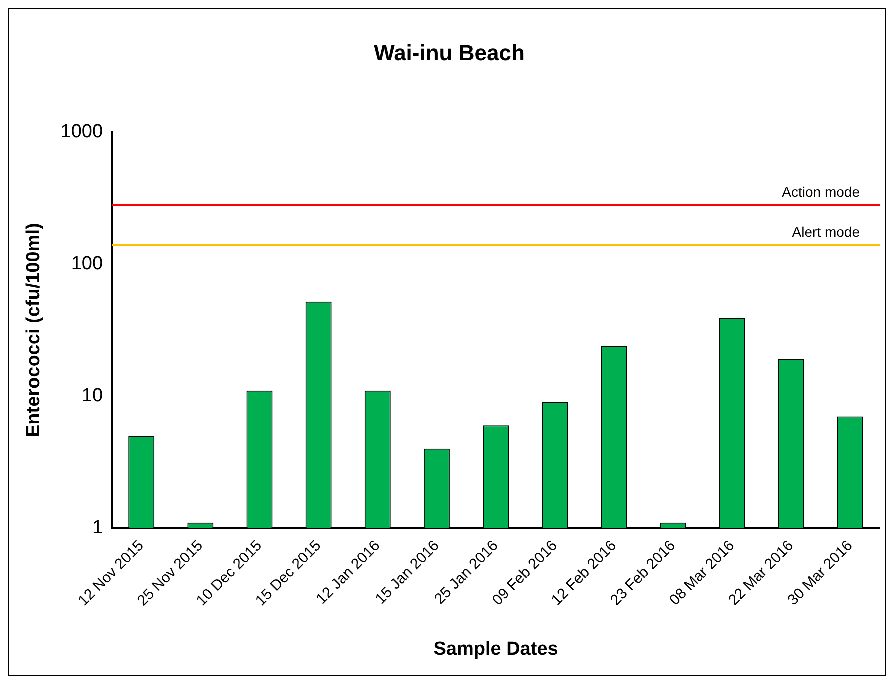  What do you see at coordinates (449, 53) in the screenshot?
I see `chart-title: Wai-inu Beach` at bounding box center [449, 53].